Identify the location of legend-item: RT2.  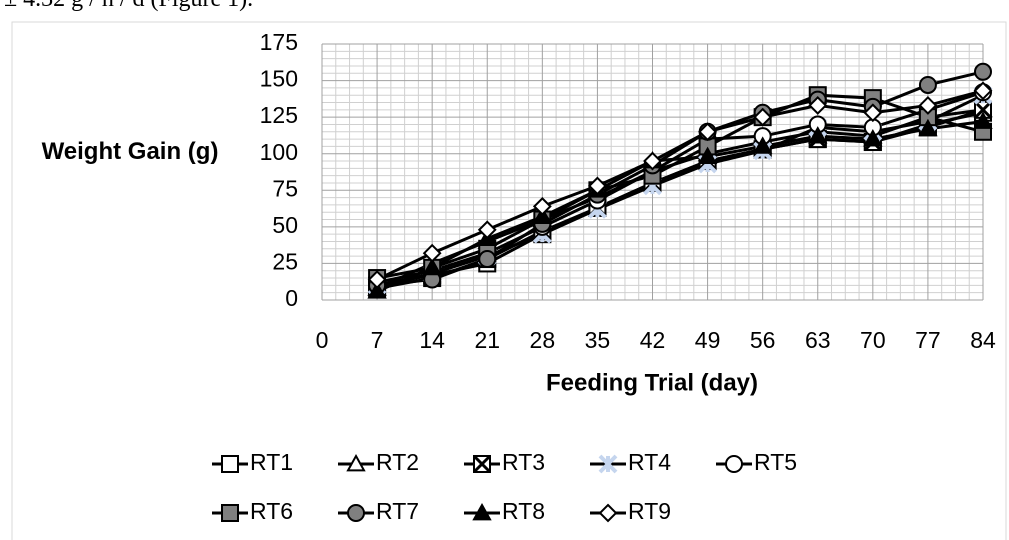
(378, 462).